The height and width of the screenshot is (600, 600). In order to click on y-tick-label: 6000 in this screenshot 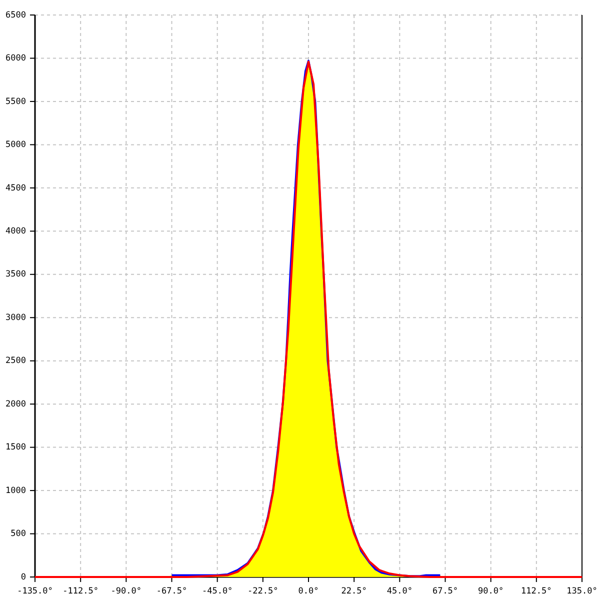, I will do `click(16, 59)`.